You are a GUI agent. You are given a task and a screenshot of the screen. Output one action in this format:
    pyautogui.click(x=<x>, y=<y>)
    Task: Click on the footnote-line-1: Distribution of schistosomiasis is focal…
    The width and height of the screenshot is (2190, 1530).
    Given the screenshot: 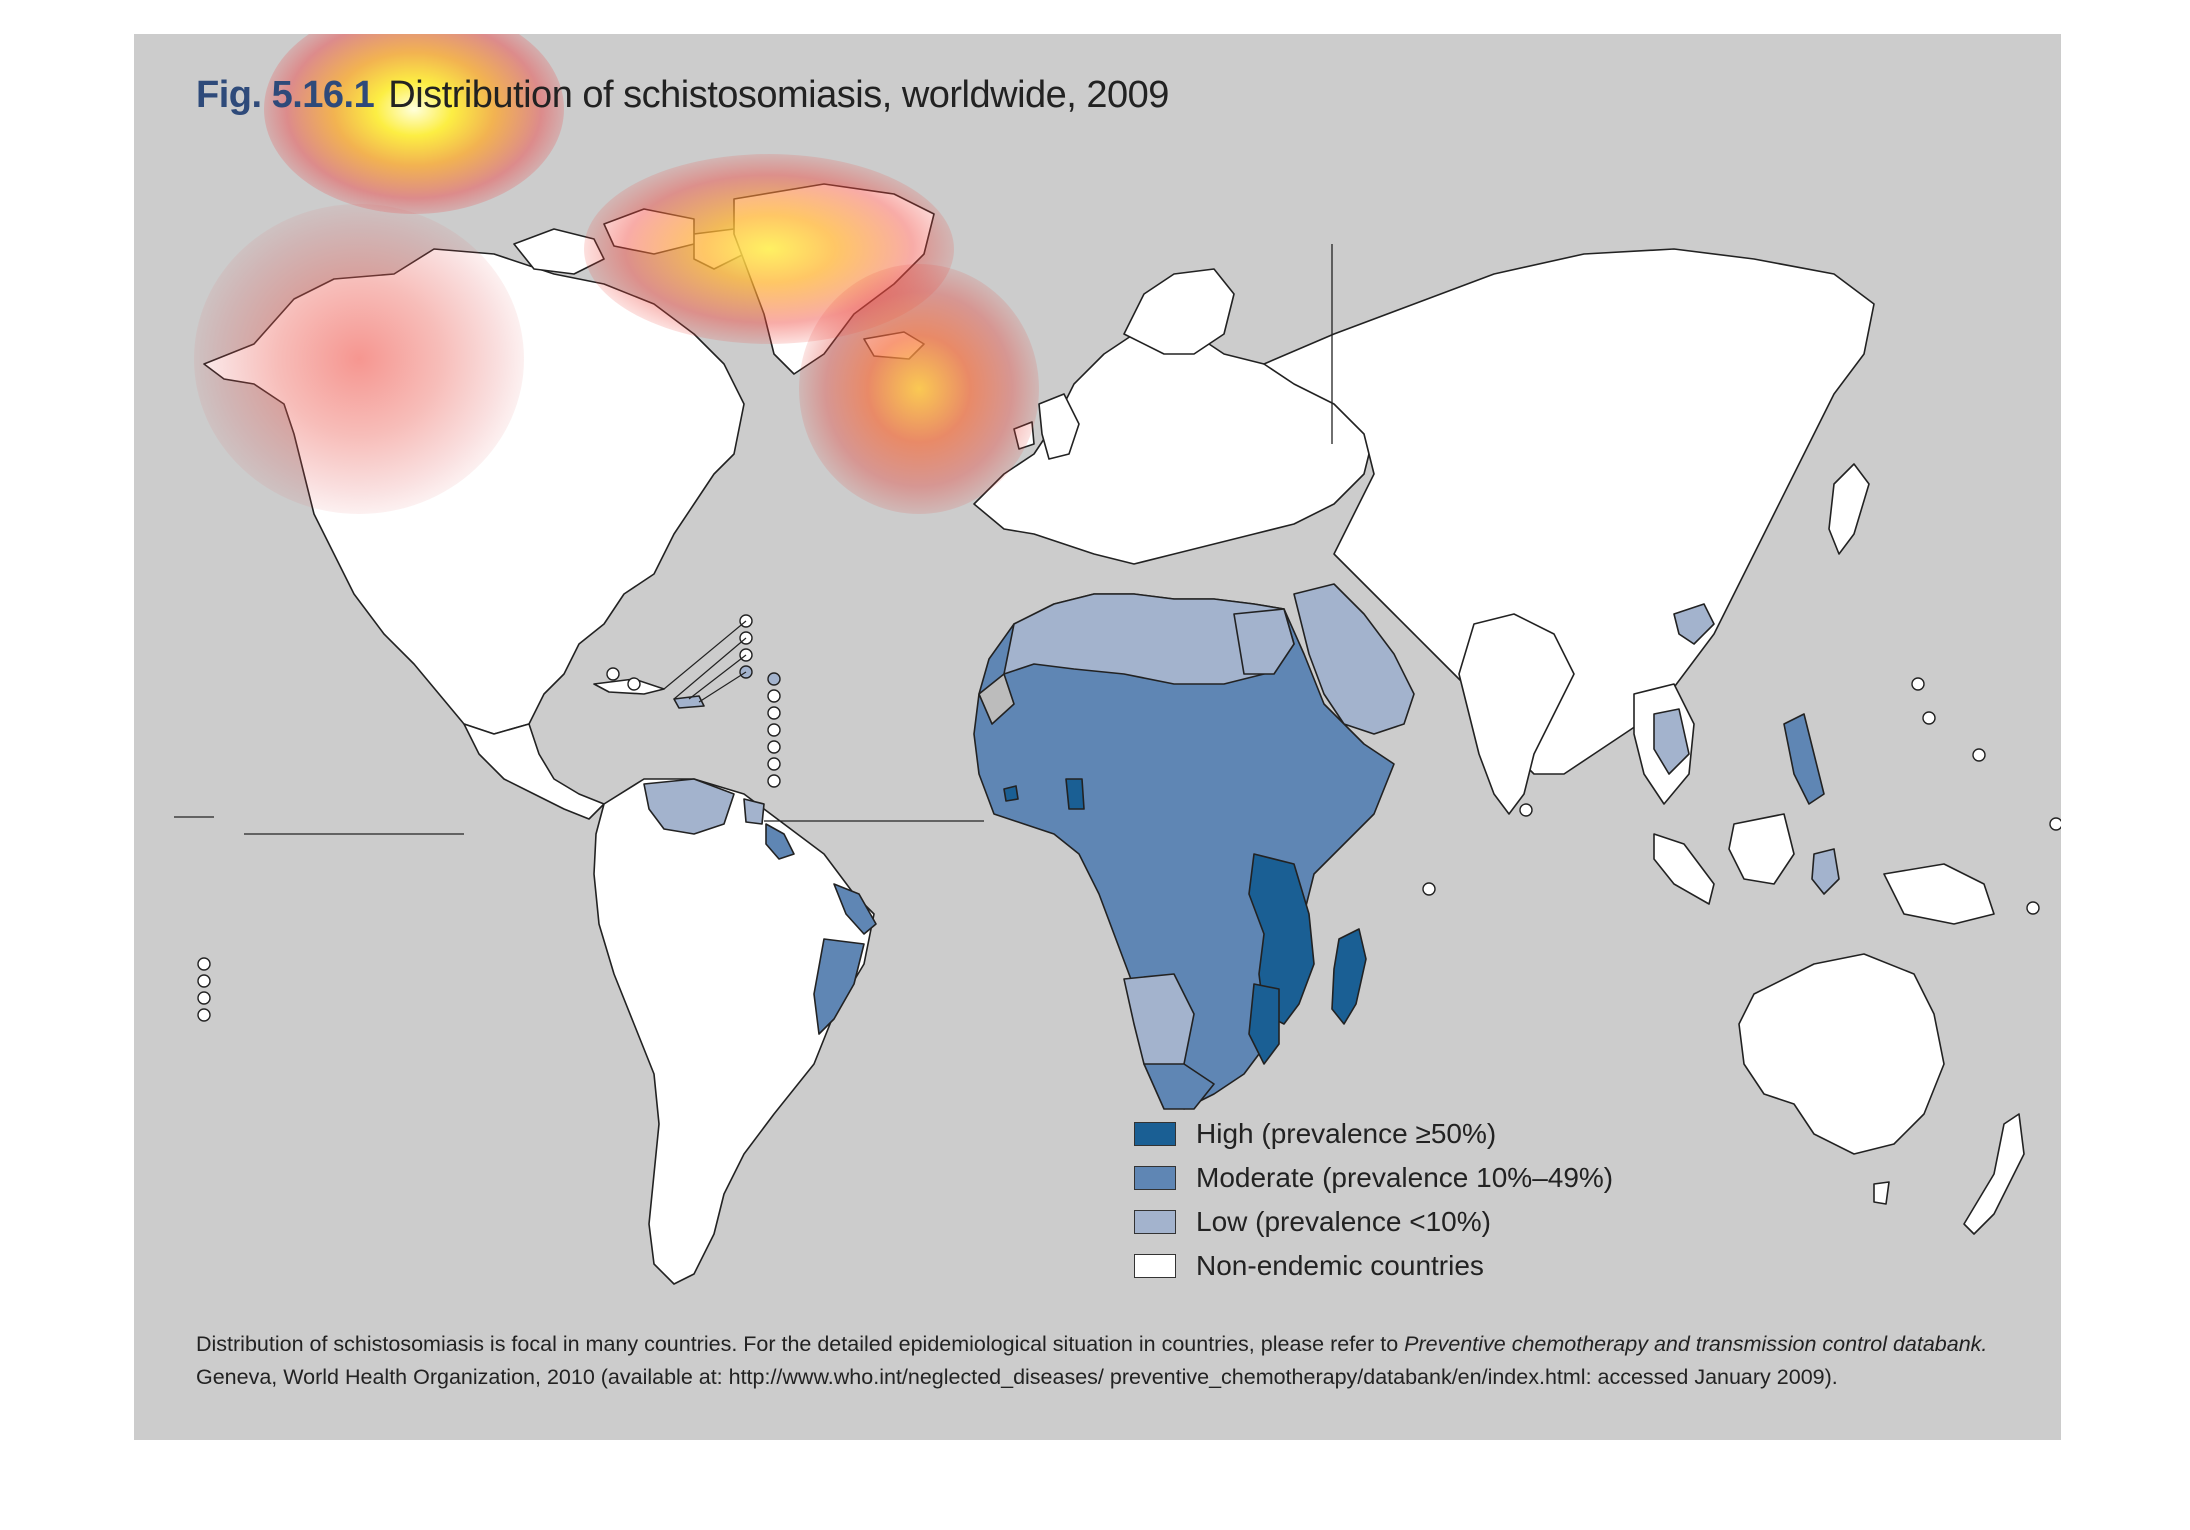 What is the action you would take?
    pyautogui.click(x=1106, y=1344)
    